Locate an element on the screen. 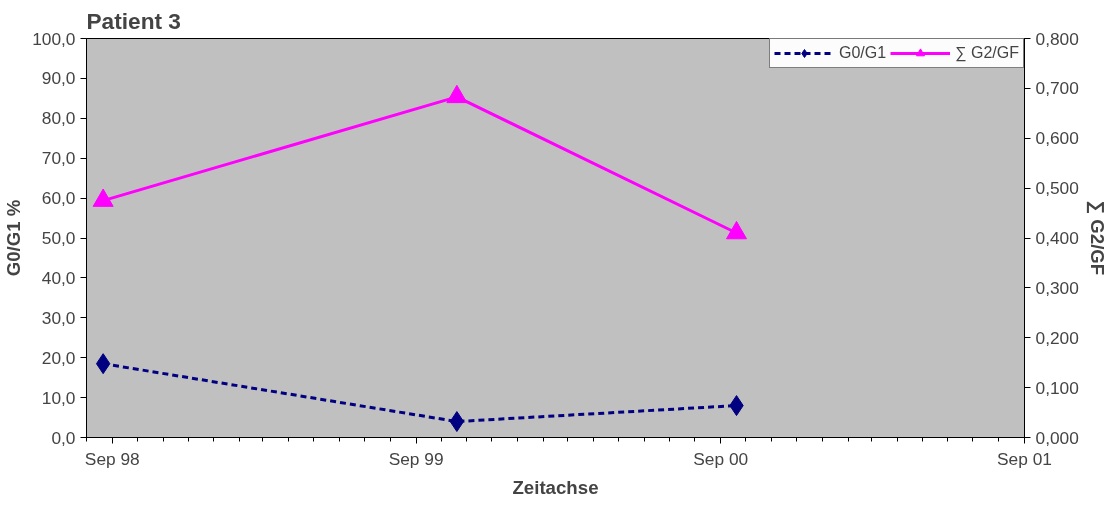 This screenshot has width=1119, height=506. y2-tick-label: 0,200 is located at coordinates (1057, 337).